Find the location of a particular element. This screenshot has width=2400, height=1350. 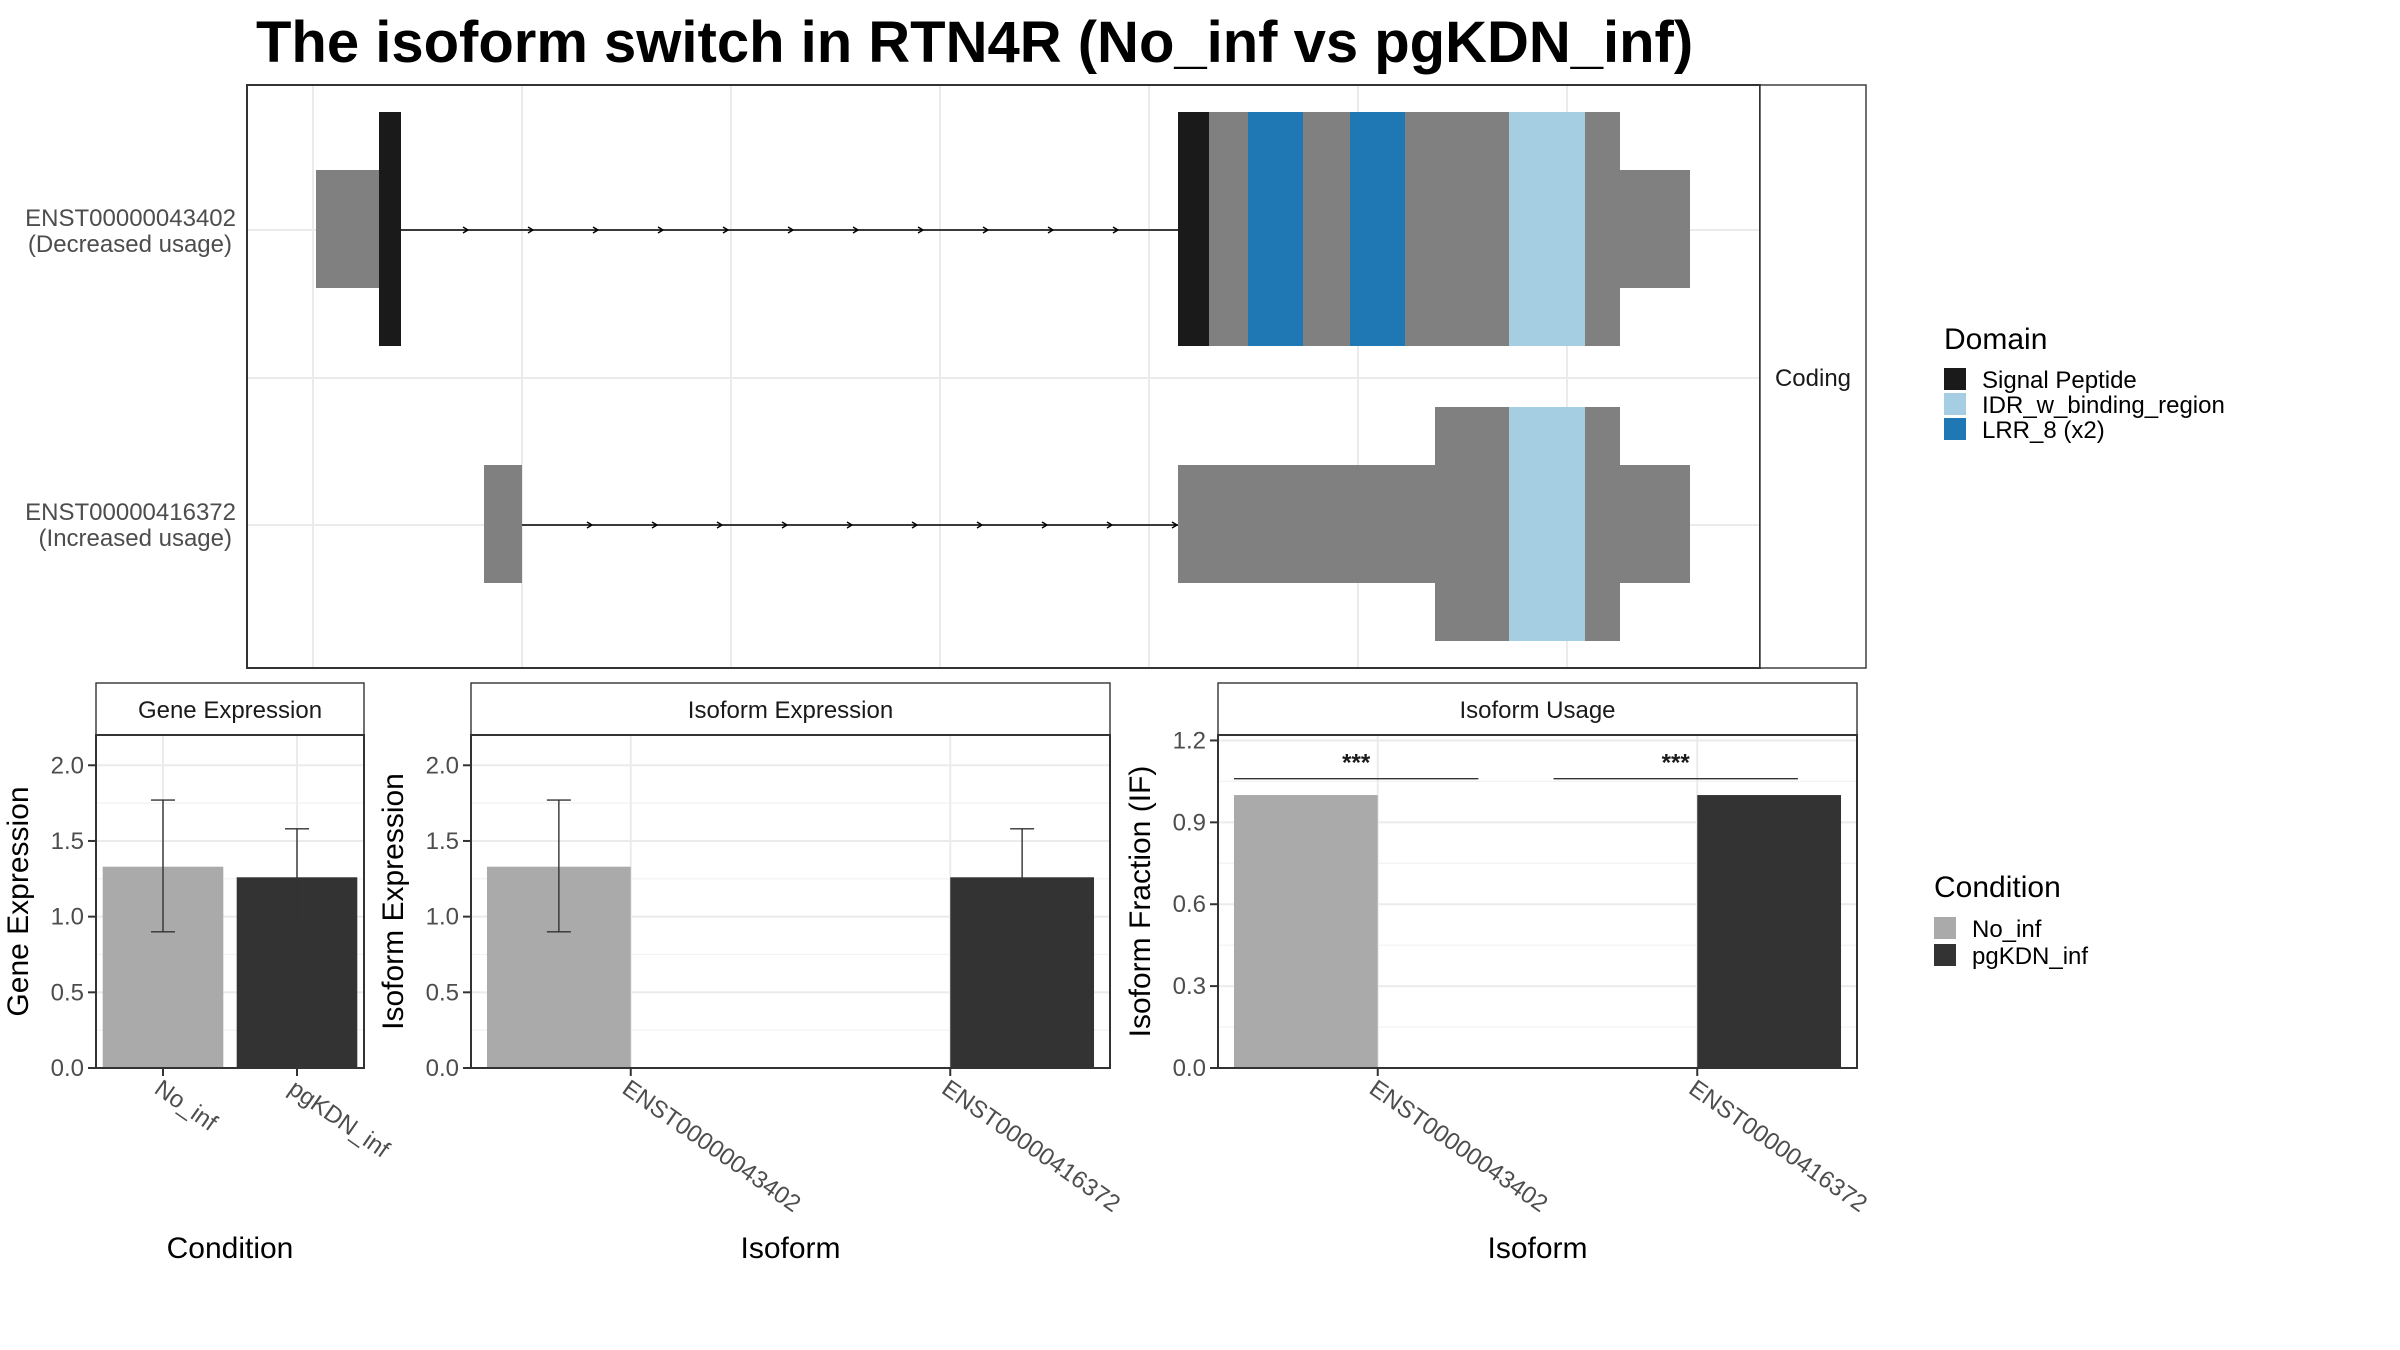

legend-label: Signal Peptide is located at coordinates (2059, 380).